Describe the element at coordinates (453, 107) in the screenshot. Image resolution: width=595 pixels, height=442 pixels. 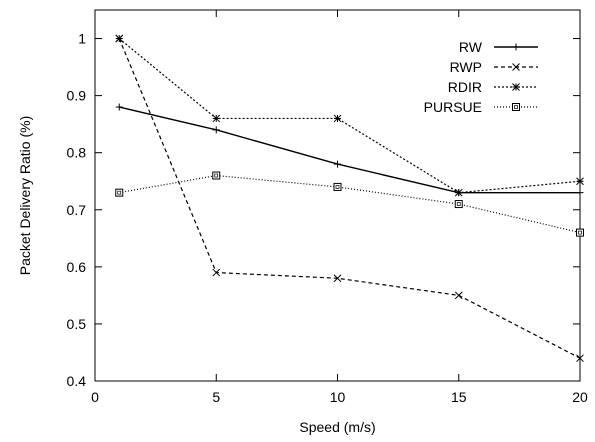
I see `legend-label-pursue: PURSUE` at that location.